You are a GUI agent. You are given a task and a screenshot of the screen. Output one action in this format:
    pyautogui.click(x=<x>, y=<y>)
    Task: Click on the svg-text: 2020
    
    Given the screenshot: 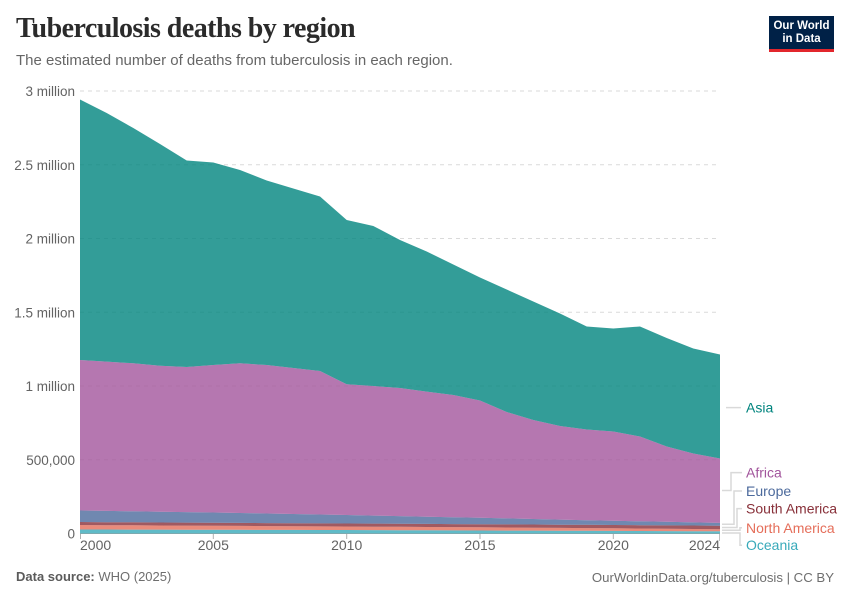 What is the action you would take?
    pyautogui.click(x=613, y=545)
    